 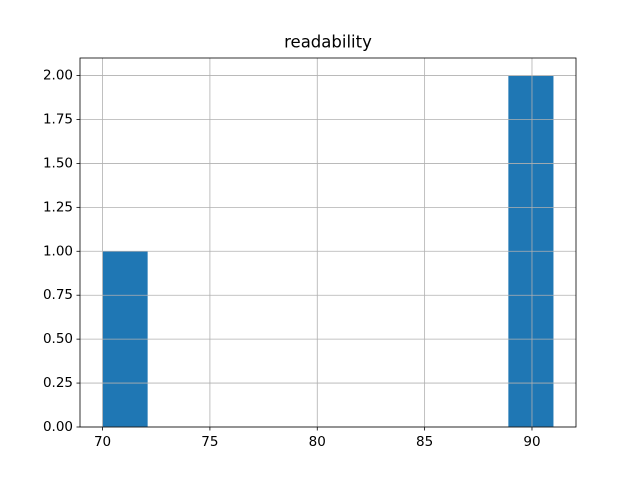 I want to click on y-tick-label: 0.25, so click(x=58, y=383).